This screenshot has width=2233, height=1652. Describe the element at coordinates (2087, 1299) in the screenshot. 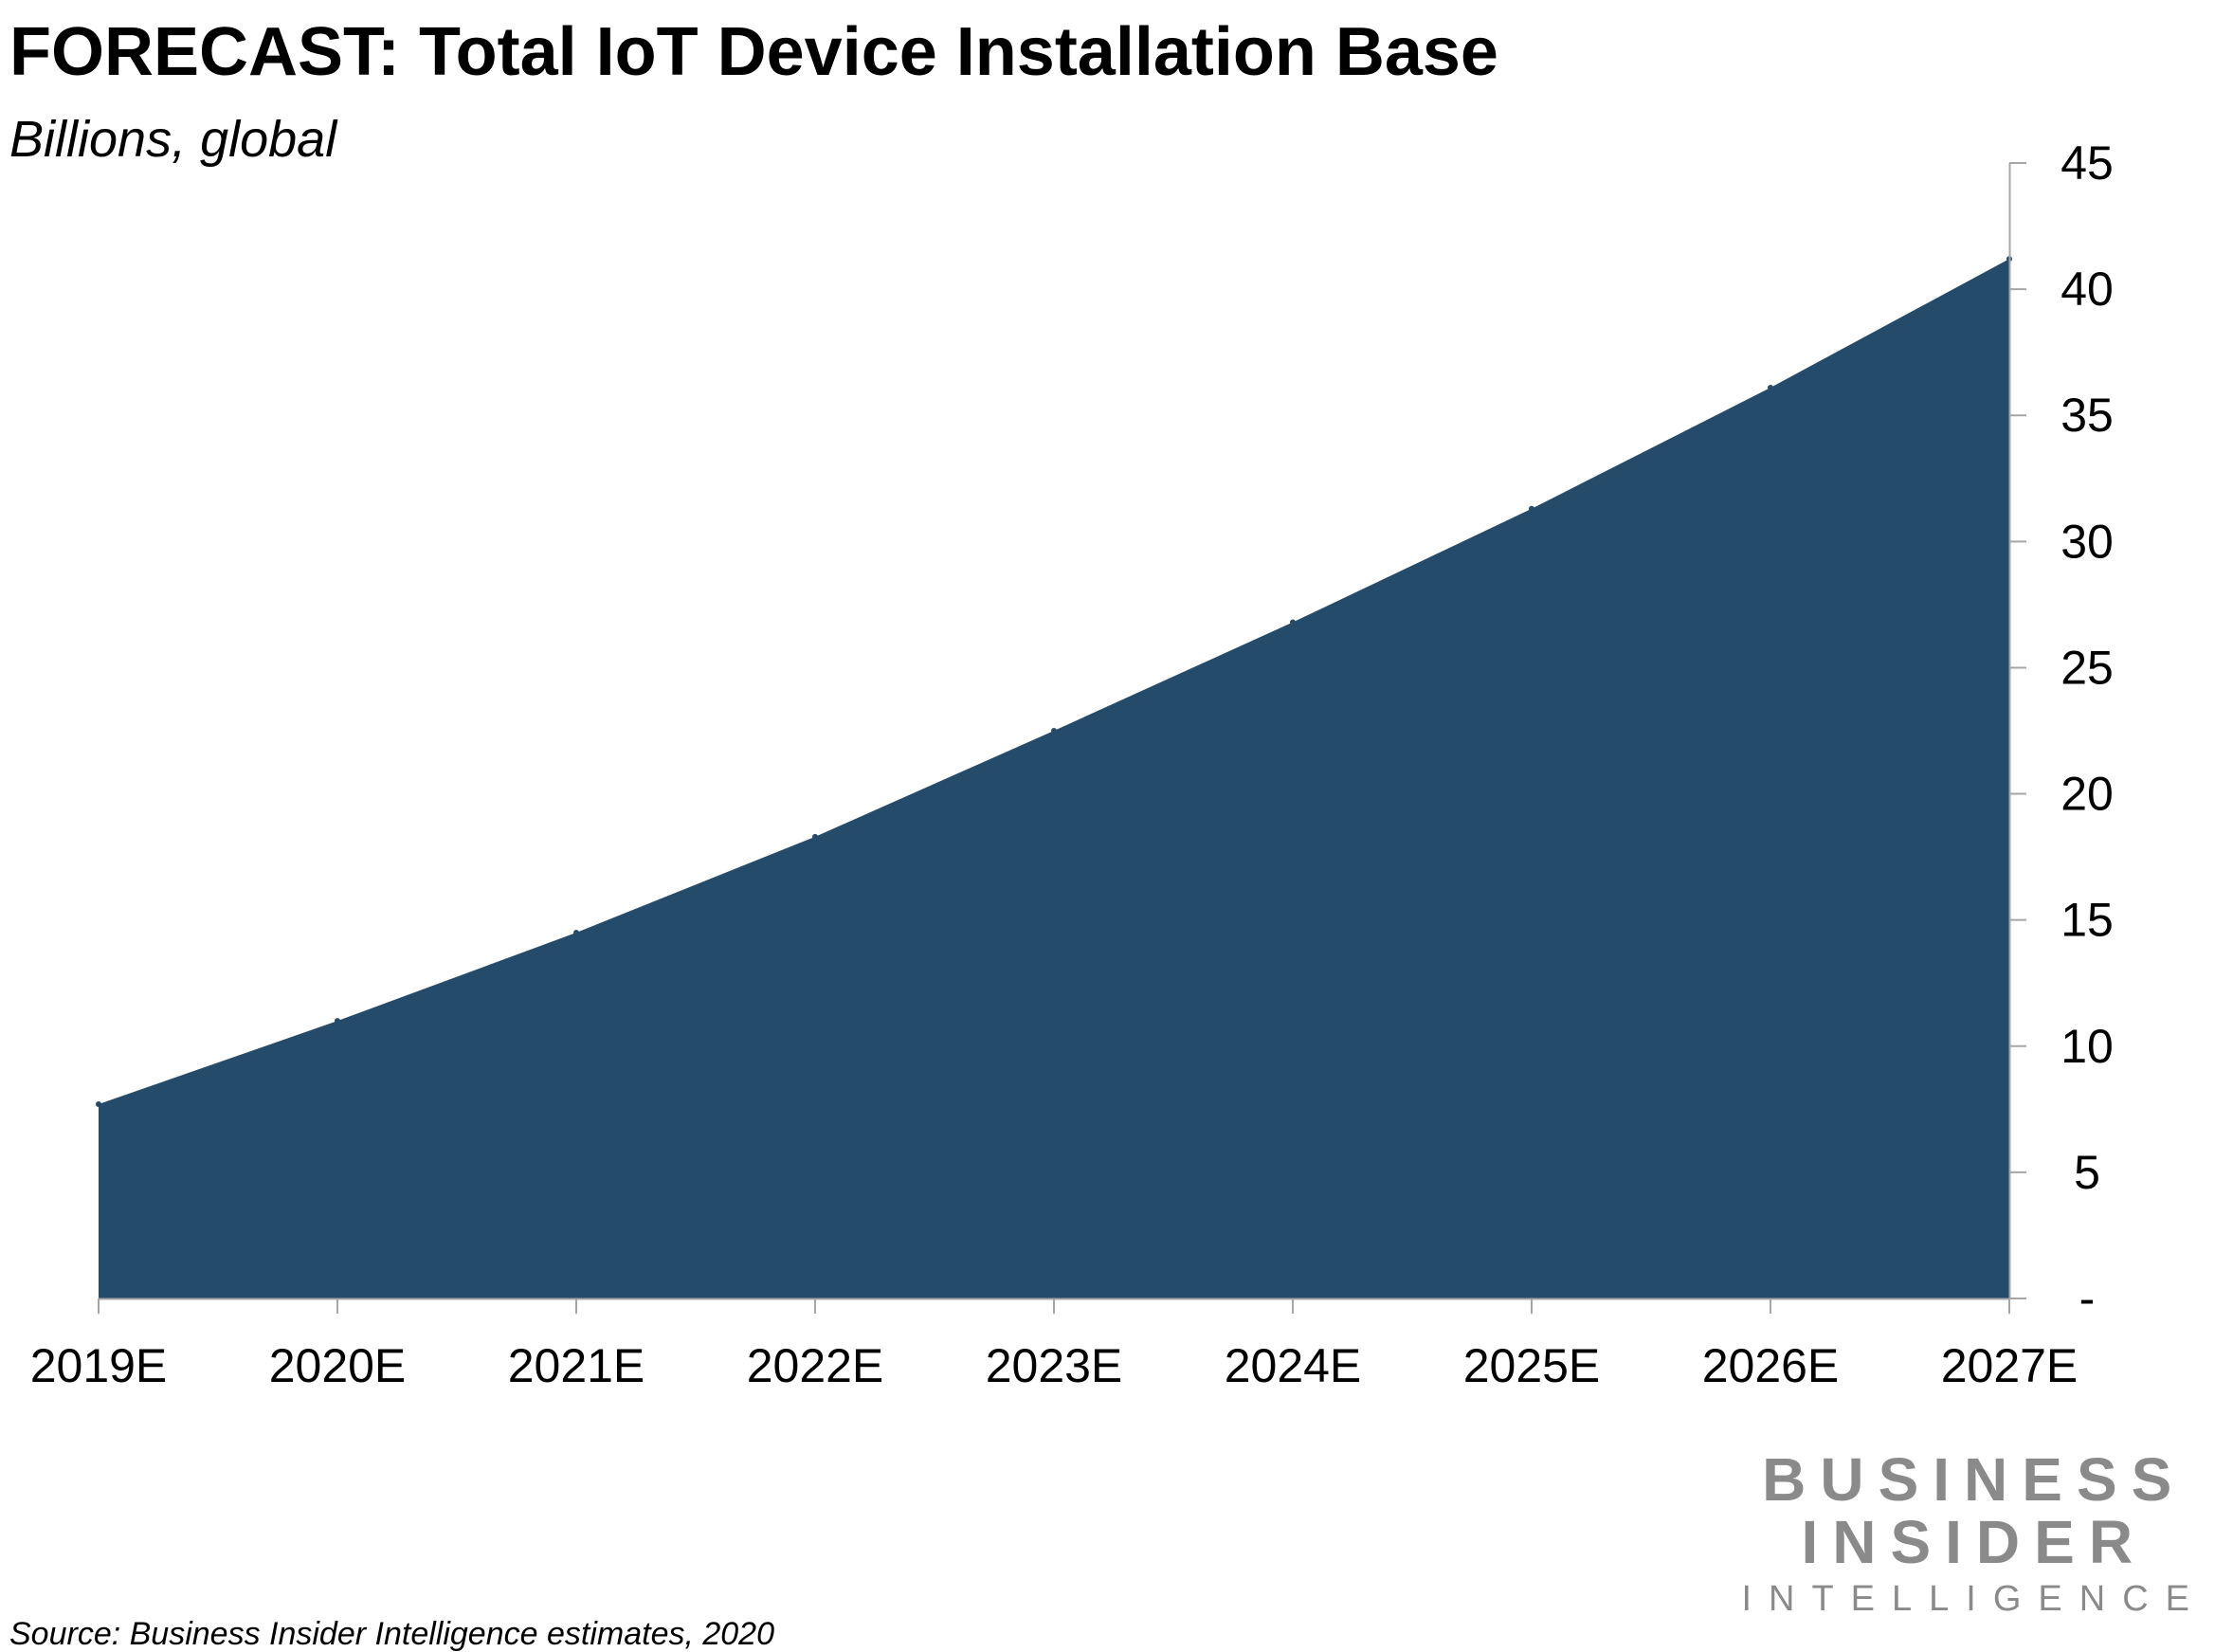

I see `y-tick-label-0: -` at that location.